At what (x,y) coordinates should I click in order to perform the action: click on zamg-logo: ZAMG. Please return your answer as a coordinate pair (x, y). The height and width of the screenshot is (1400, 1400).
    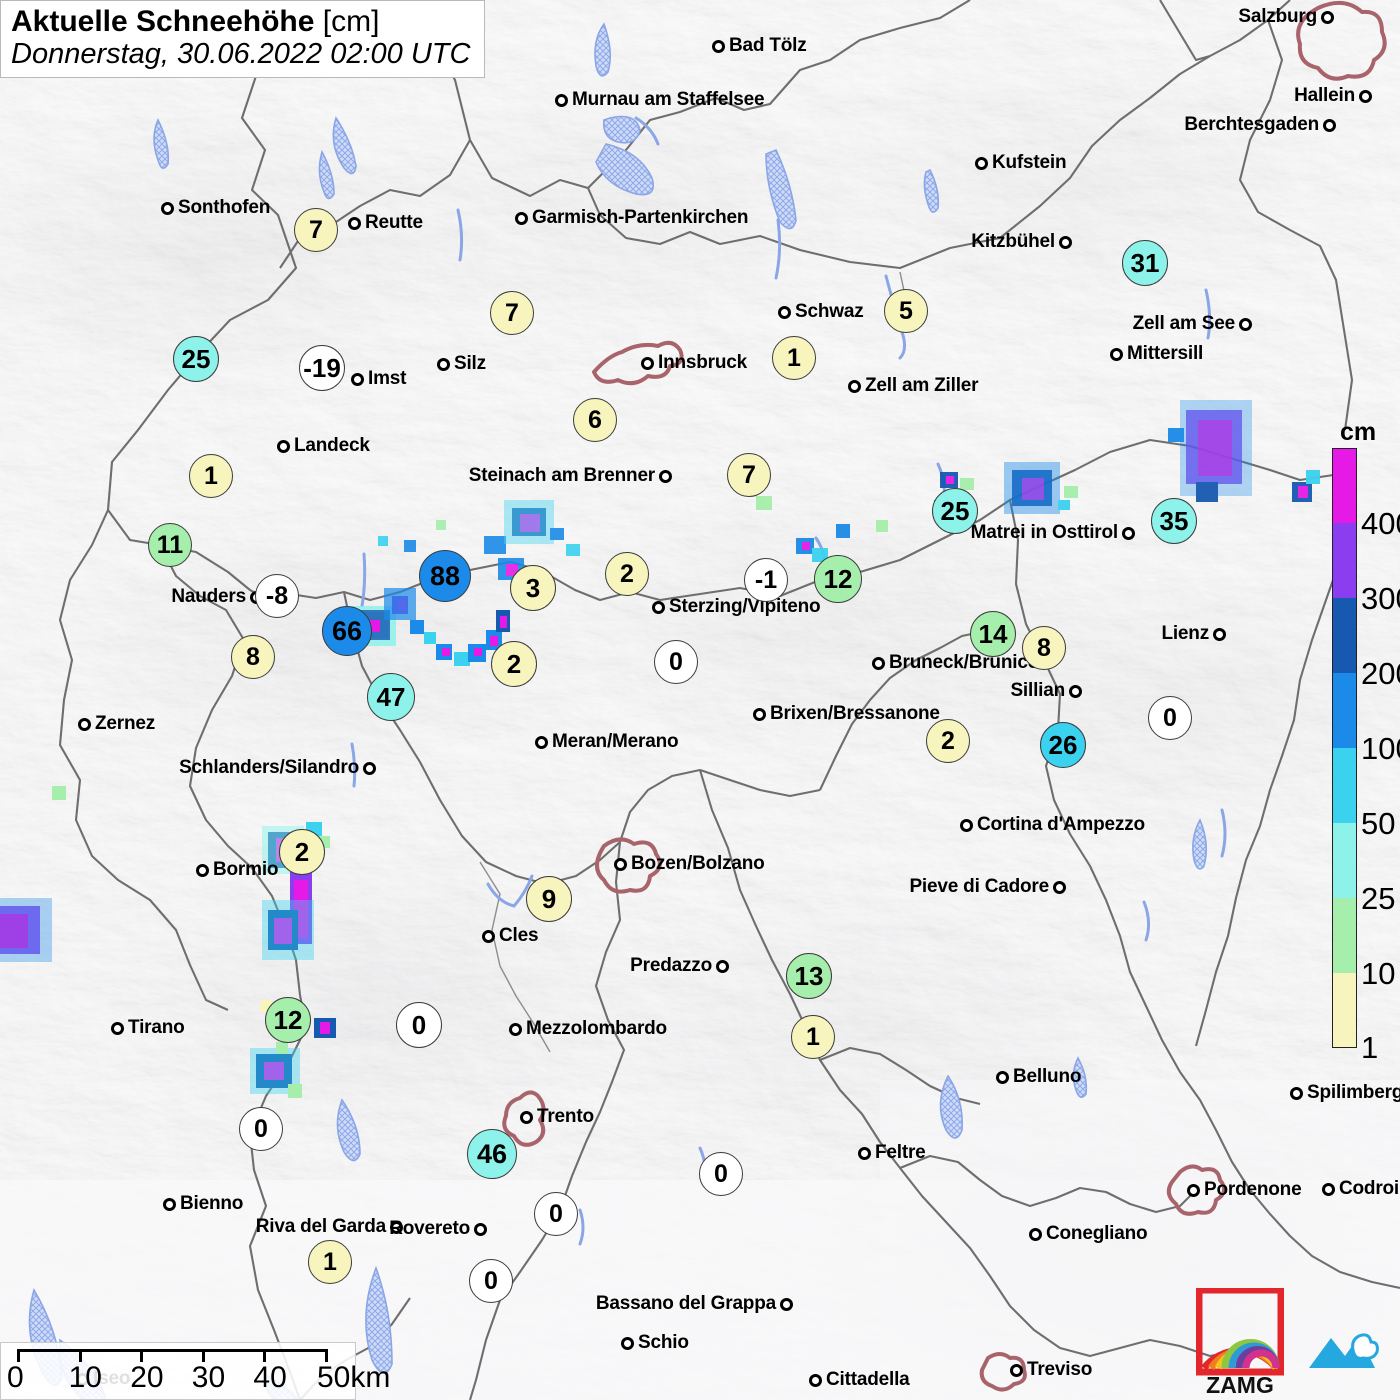
    Looking at the image, I should click on (1240, 1342).